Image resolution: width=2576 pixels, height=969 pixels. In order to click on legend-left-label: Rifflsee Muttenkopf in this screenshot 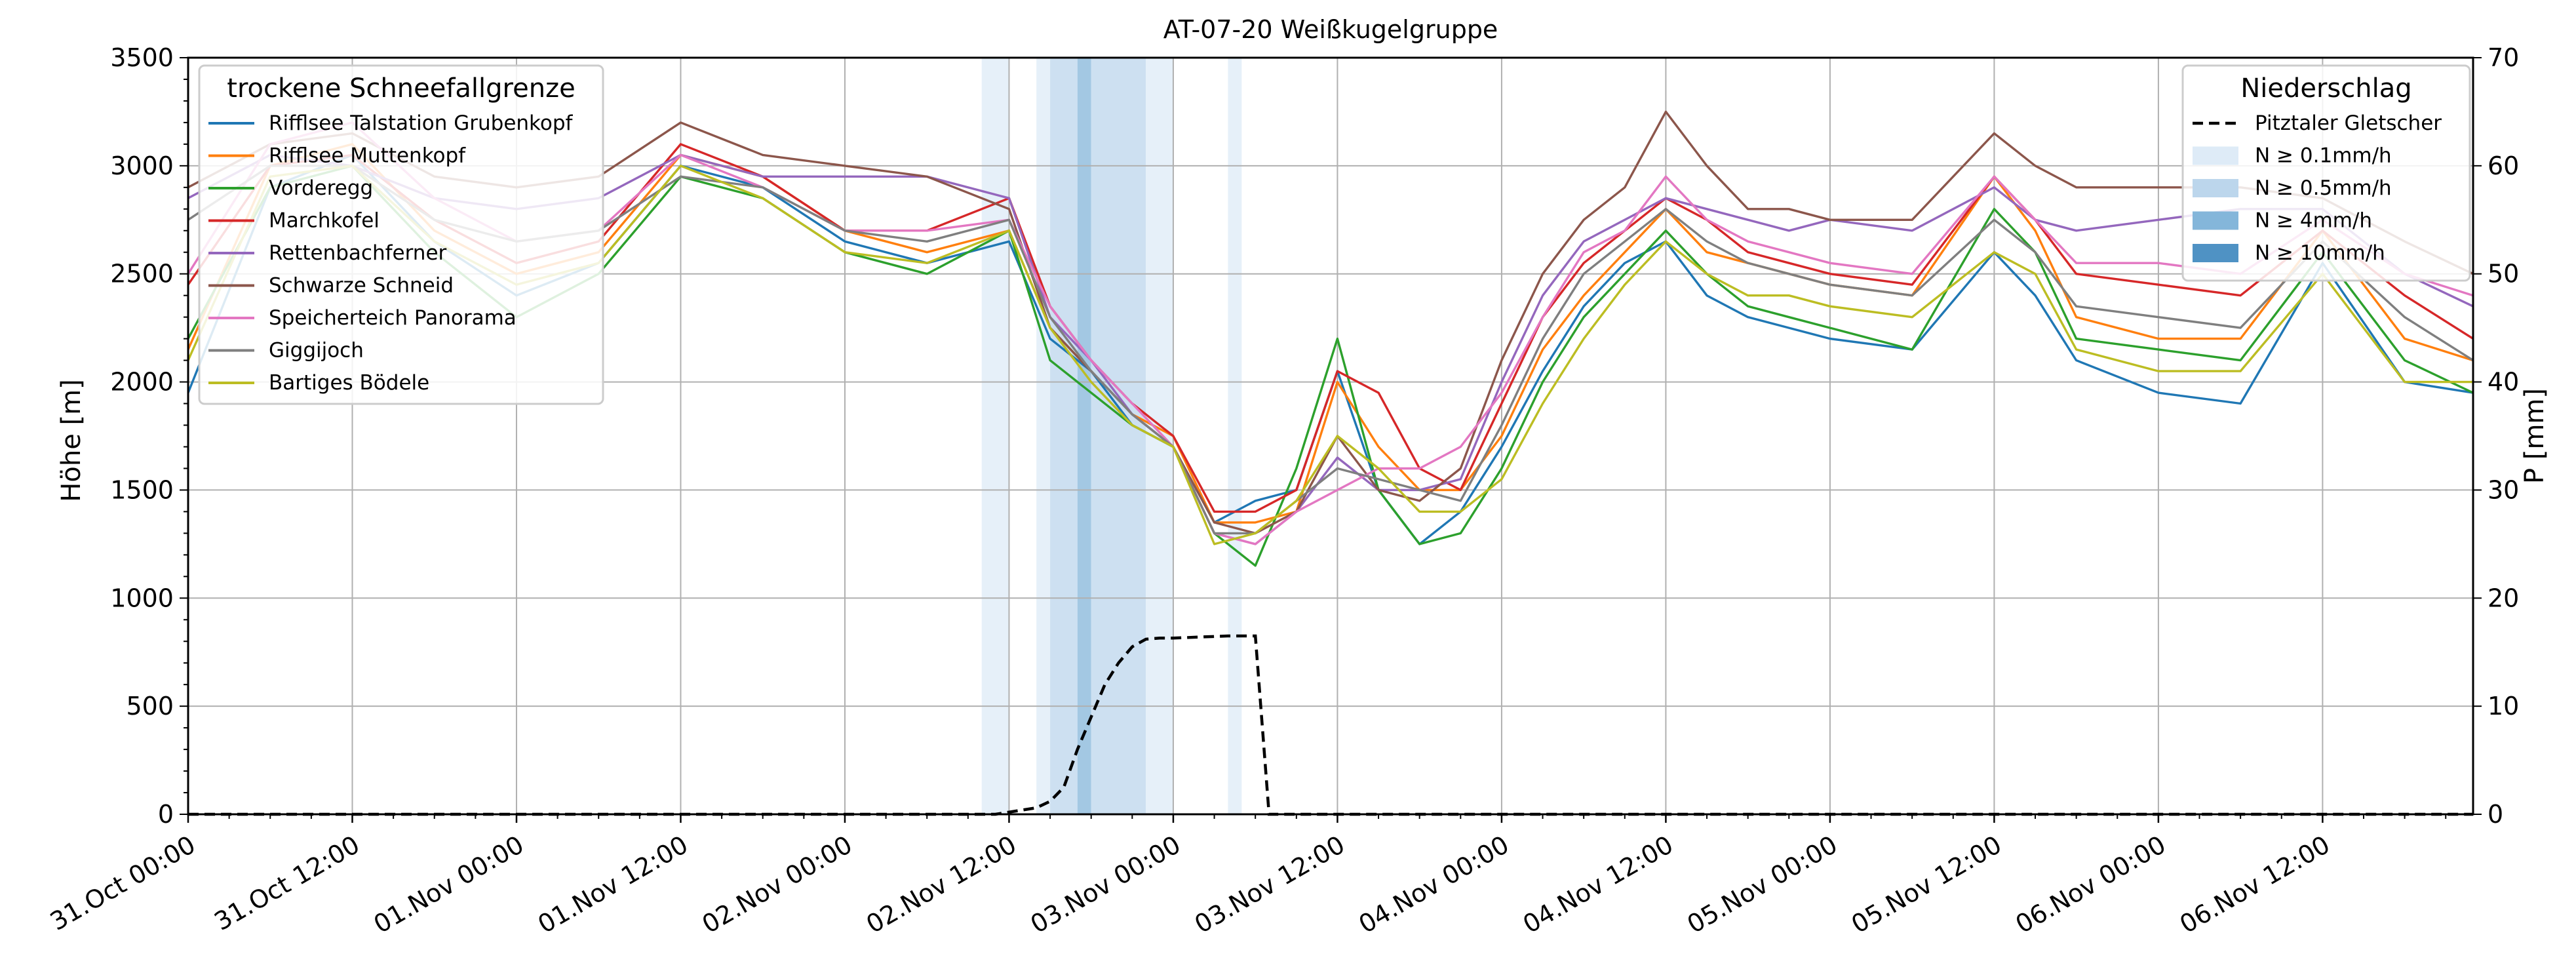, I will do `click(367, 156)`.